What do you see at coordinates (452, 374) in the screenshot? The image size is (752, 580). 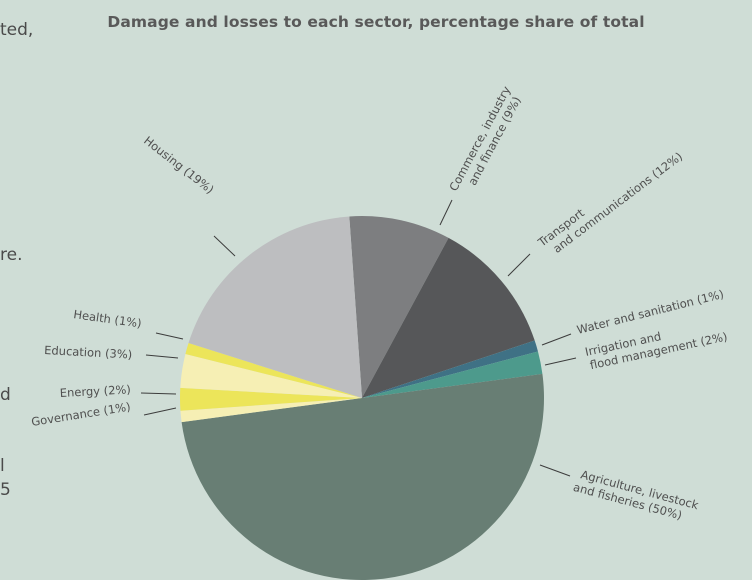 I see `pie-slice-irrigation-and-flood-management` at bounding box center [452, 374].